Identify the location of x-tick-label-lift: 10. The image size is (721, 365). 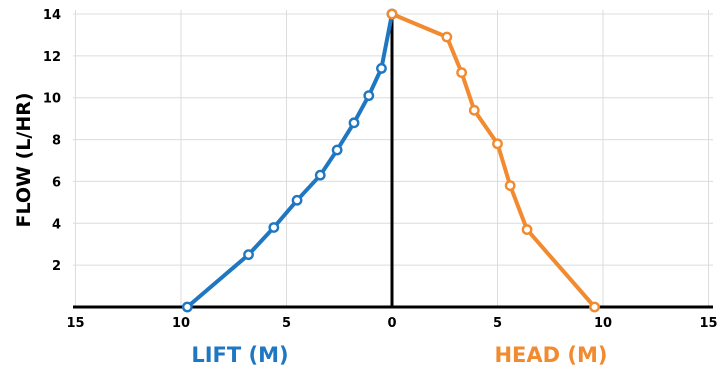
(181, 323).